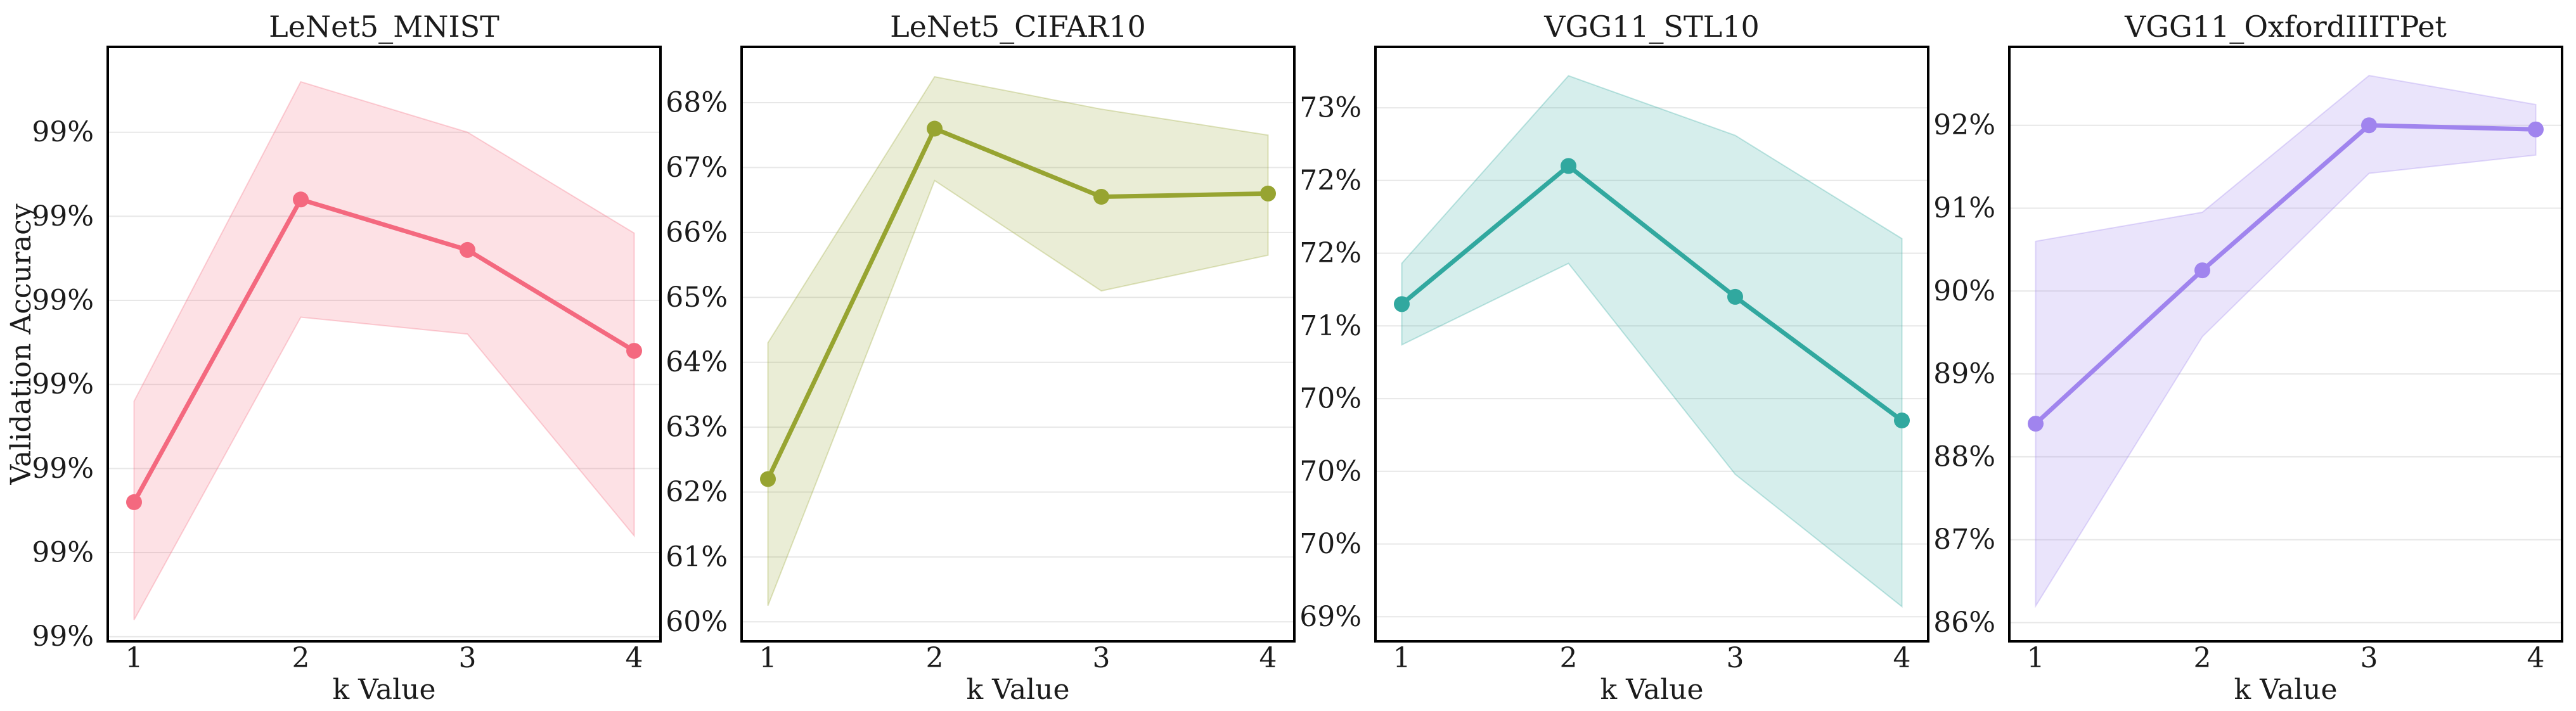 This screenshot has width=2576, height=711. What do you see at coordinates (21, 344) in the screenshot?
I see `y-axis-label: Validation Accuracy` at bounding box center [21, 344].